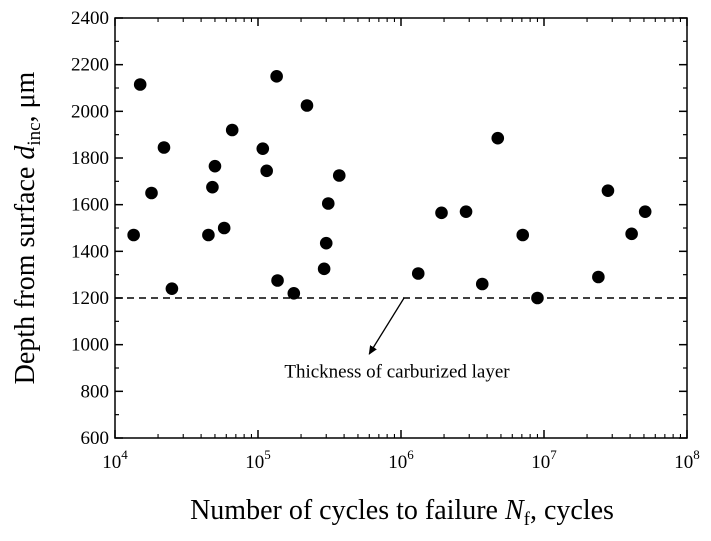 This screenshot has width=711, height=541. I want to click on x-tick-label: 10⁵, so click(258, 460).